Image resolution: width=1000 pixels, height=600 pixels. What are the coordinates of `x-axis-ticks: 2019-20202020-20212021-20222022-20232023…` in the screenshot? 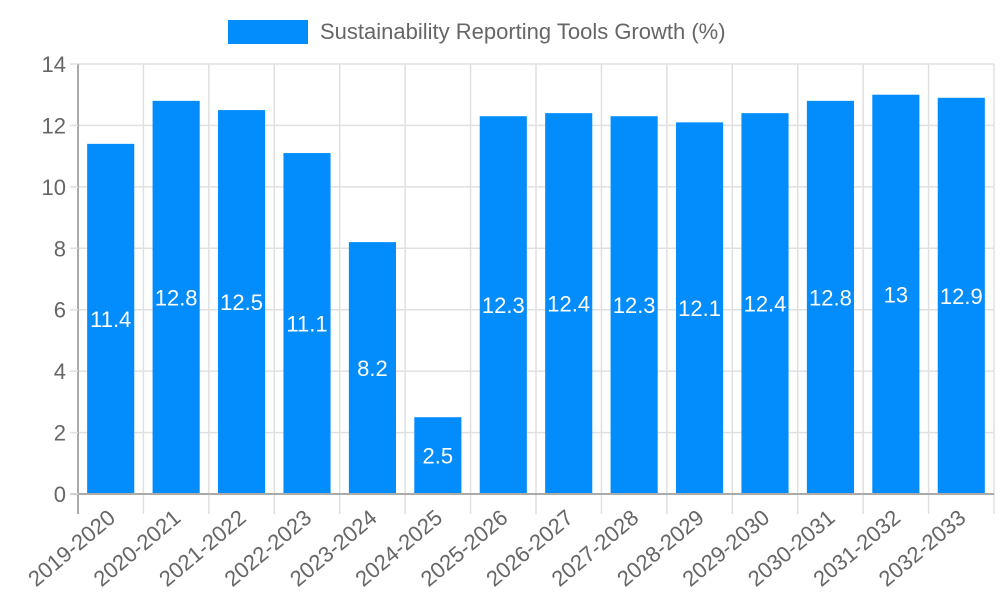 It's located at (496, 548).